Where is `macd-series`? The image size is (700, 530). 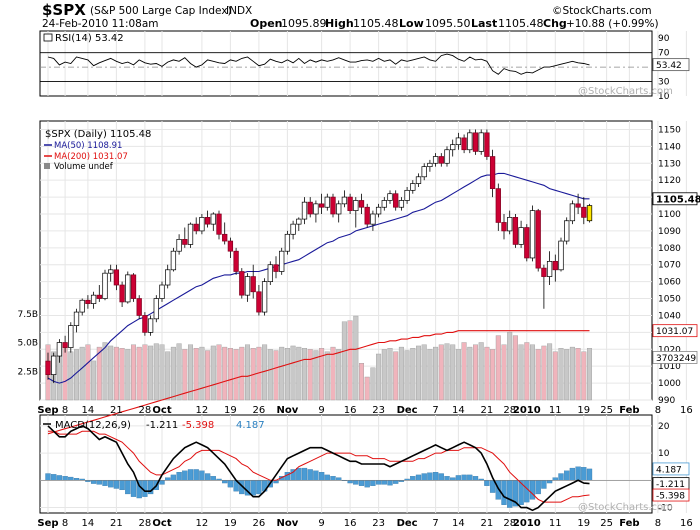
macd-series is located at coordinates (346, 468).